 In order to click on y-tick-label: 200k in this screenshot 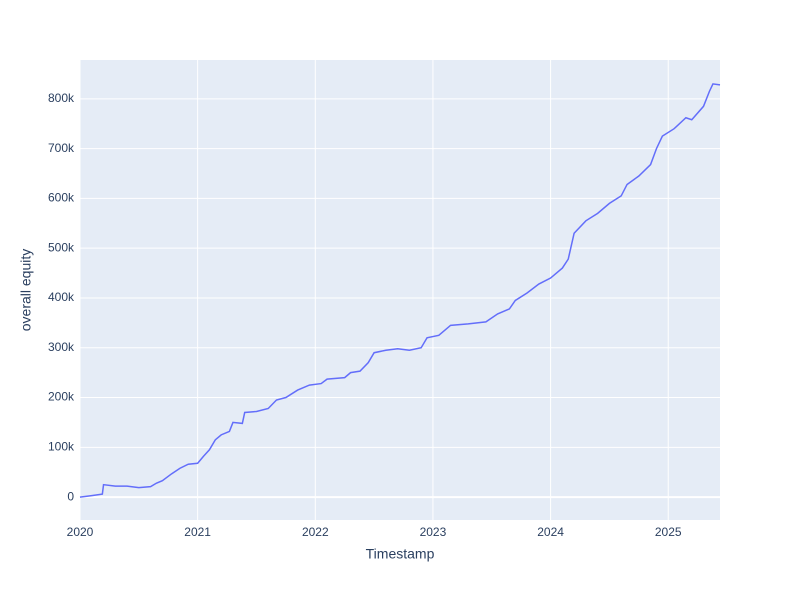, I will do `click(61, 397)`.